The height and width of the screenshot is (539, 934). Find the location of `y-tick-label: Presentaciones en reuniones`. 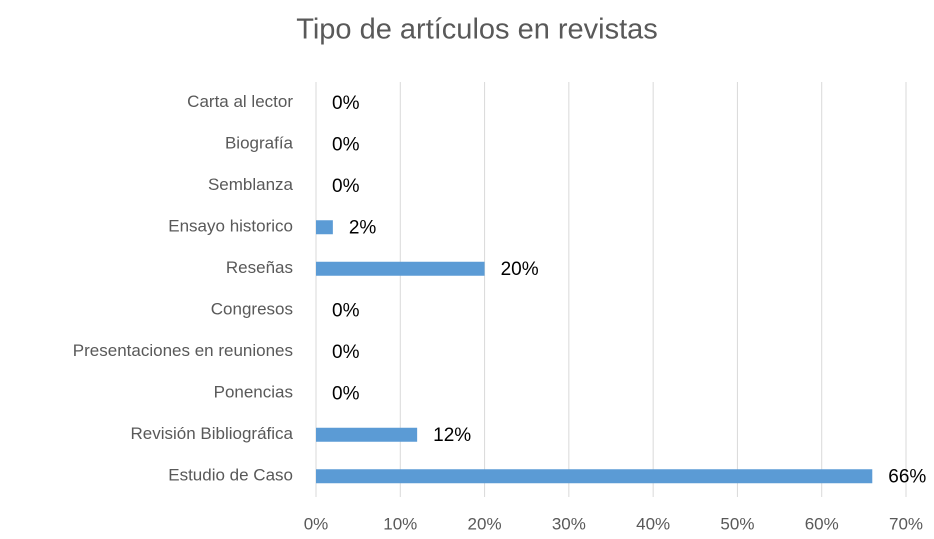

y-tick-label: Presentaciones en reuniones is located at coordinates (183, 350).